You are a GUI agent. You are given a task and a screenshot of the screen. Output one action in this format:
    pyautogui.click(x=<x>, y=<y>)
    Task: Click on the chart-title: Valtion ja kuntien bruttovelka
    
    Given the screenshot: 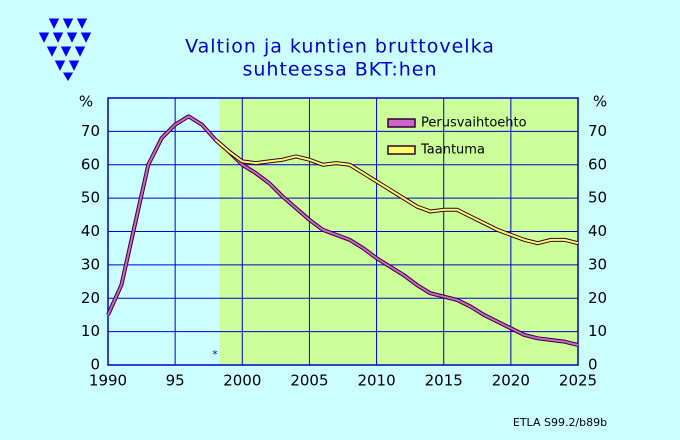 What is the action you would take?
    pyautogui.click(x=340, y=47)
    